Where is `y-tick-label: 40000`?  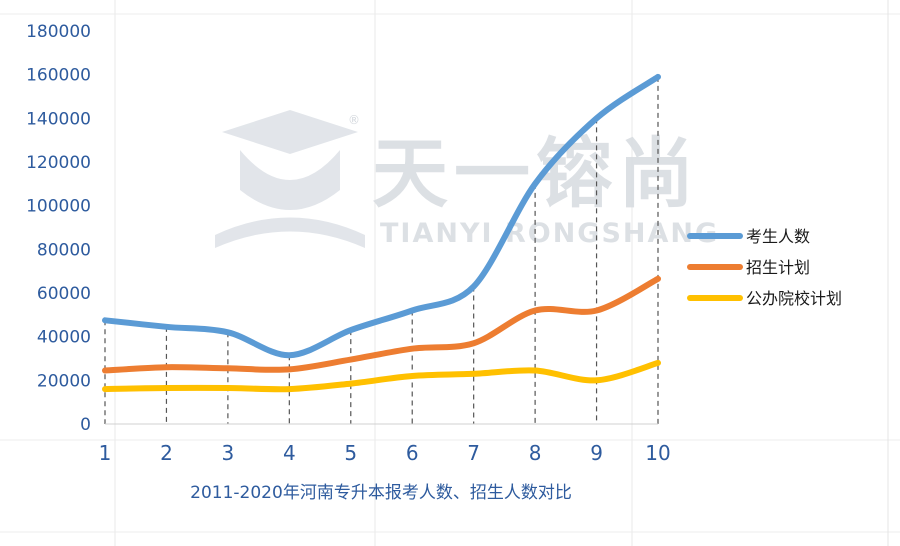
y-tick-label: 40000 is located at coordinates (64, 338).